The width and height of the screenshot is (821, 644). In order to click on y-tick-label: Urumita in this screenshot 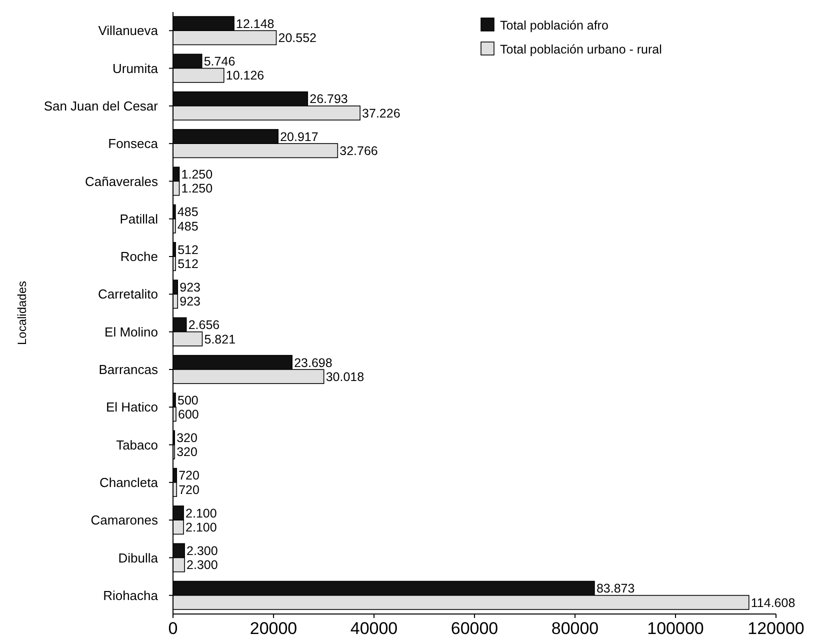, I will do `click(135, 68)`.